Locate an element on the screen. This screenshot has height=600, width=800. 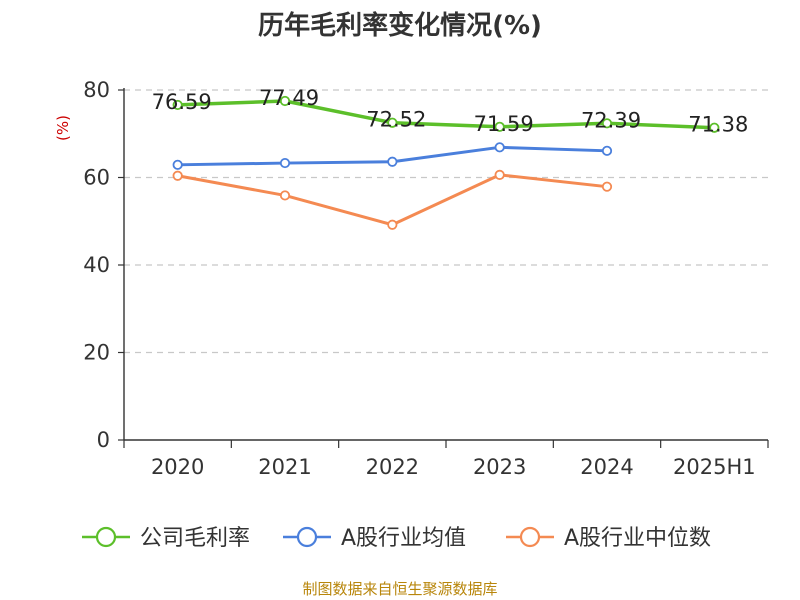
x-tick-label: 2023 is located at coordinates (499, 467).